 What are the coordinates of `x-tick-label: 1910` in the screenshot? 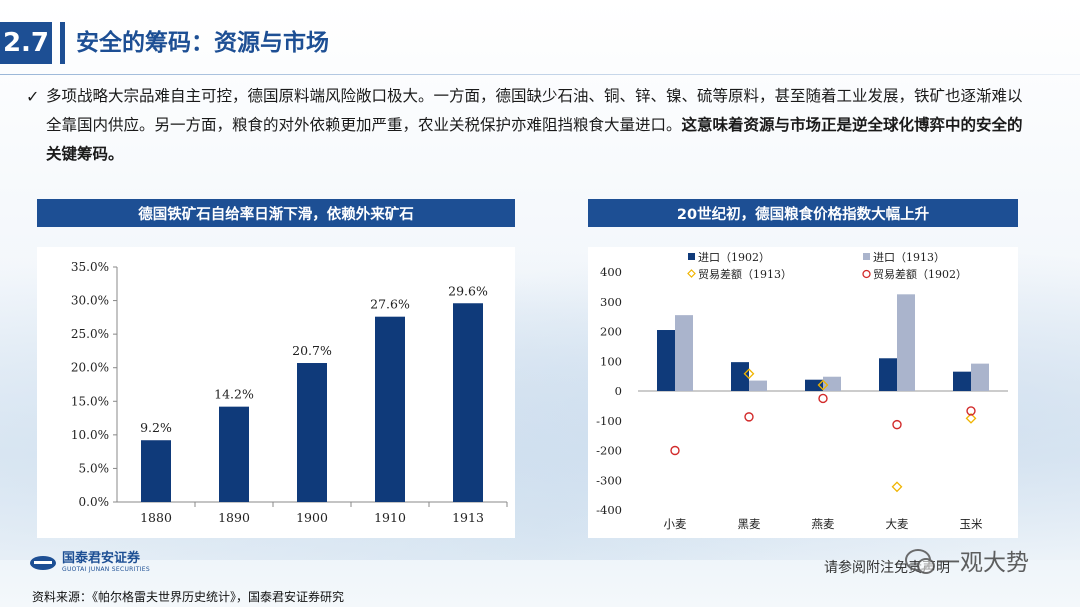 It's located at (390, 517).